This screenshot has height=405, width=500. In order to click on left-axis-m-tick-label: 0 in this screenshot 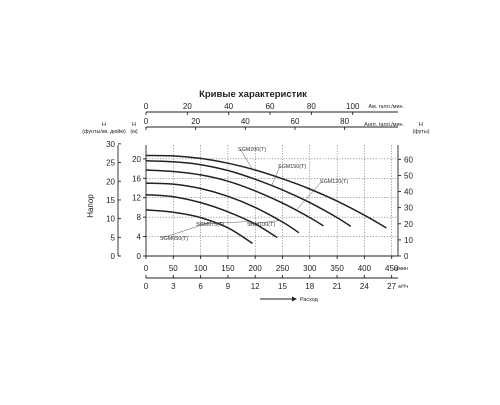, I will do `click(139, 256)`.